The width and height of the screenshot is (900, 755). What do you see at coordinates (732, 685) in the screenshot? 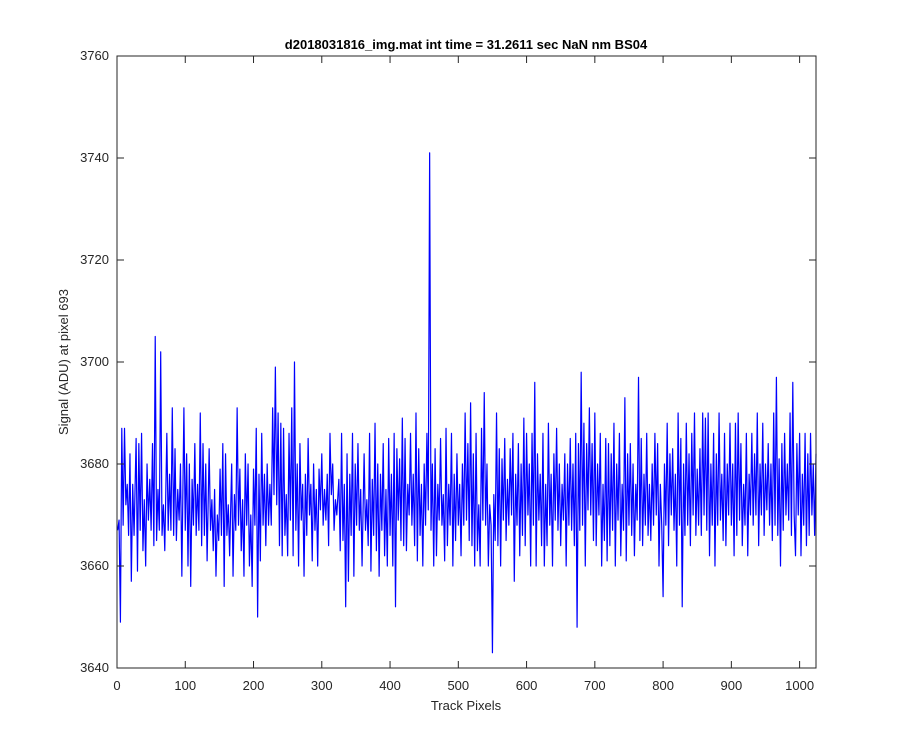
I see `x-tick-label: 900` at bounding box center [732, 685].